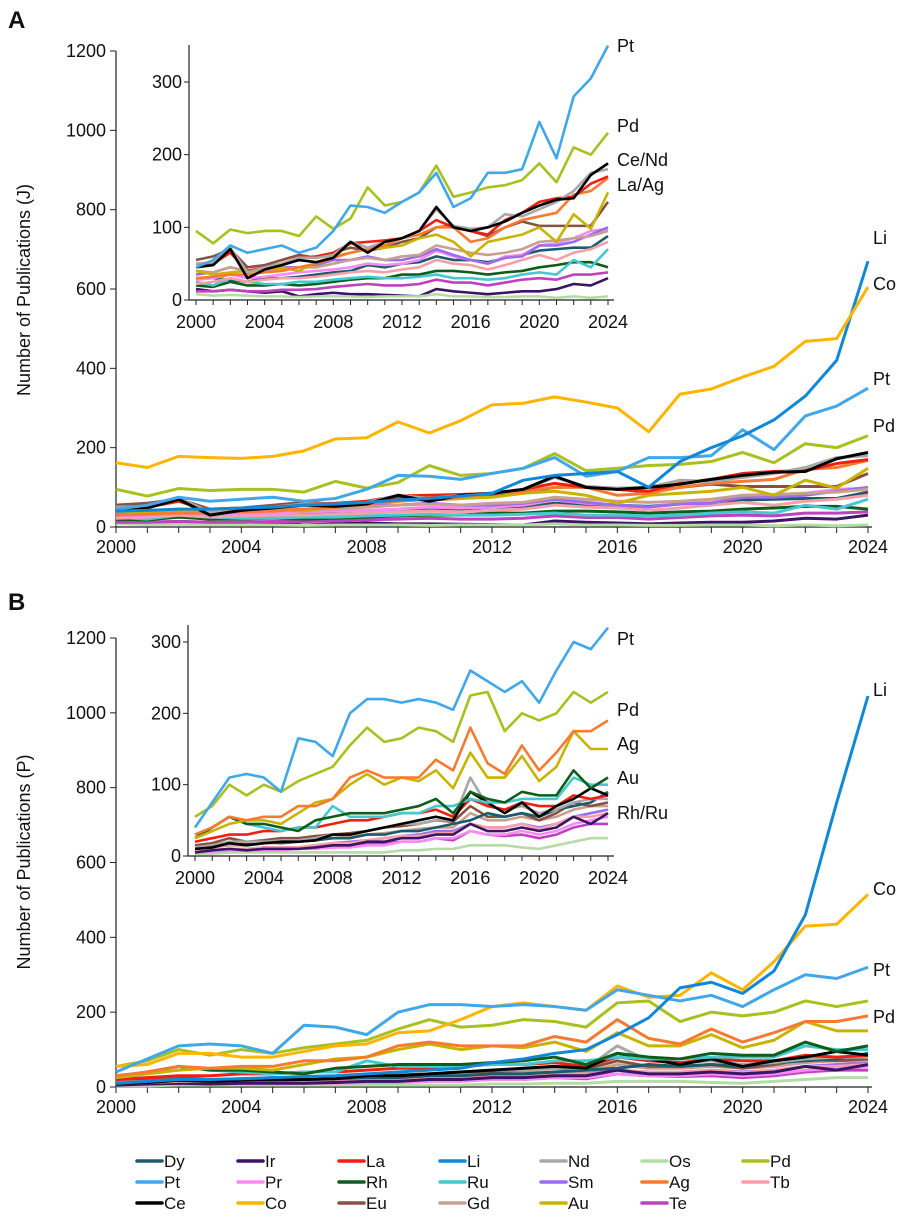 The width and height of the screenshot is (914, 1232). Describe the element at coordinates (459, 1161) in the screenshot. I see `legend-item-li: Li` at that location.